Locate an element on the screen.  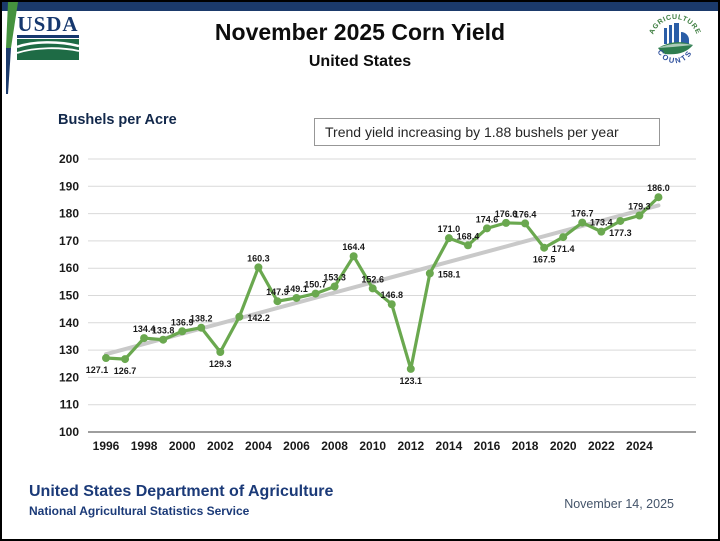
data-point-label: 179.3 is located at coordinates (639, 207).